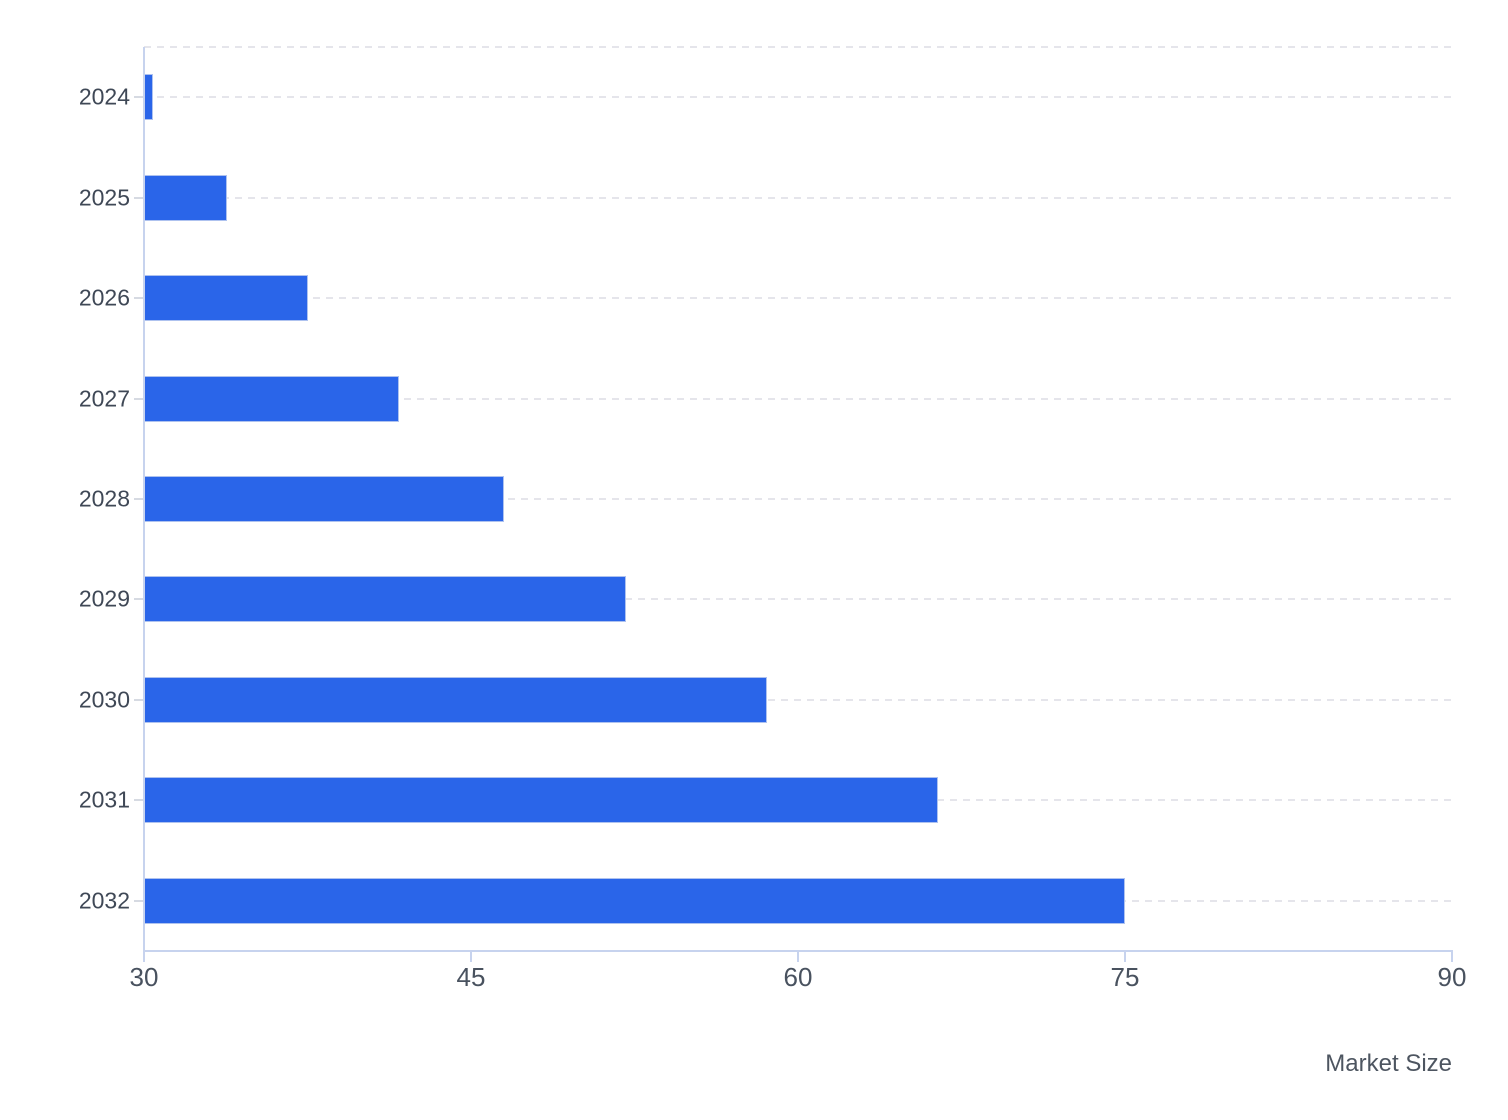  I want to click on bar-2027, so click(272, 398).